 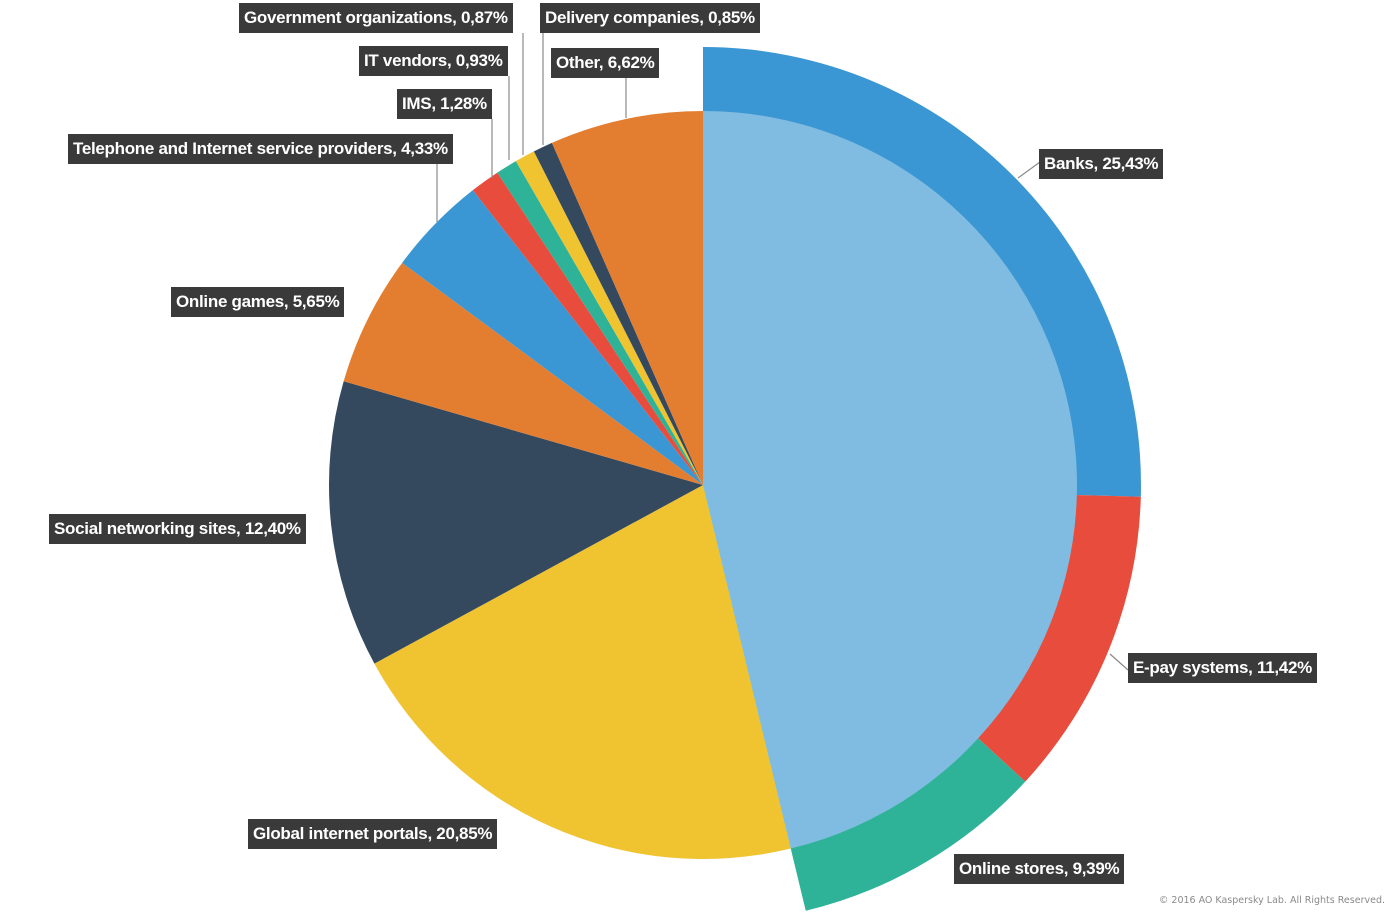 I want to click on label-e-pay-systems: E-pay systems, 11,42%, so click(x=1222, y=668).